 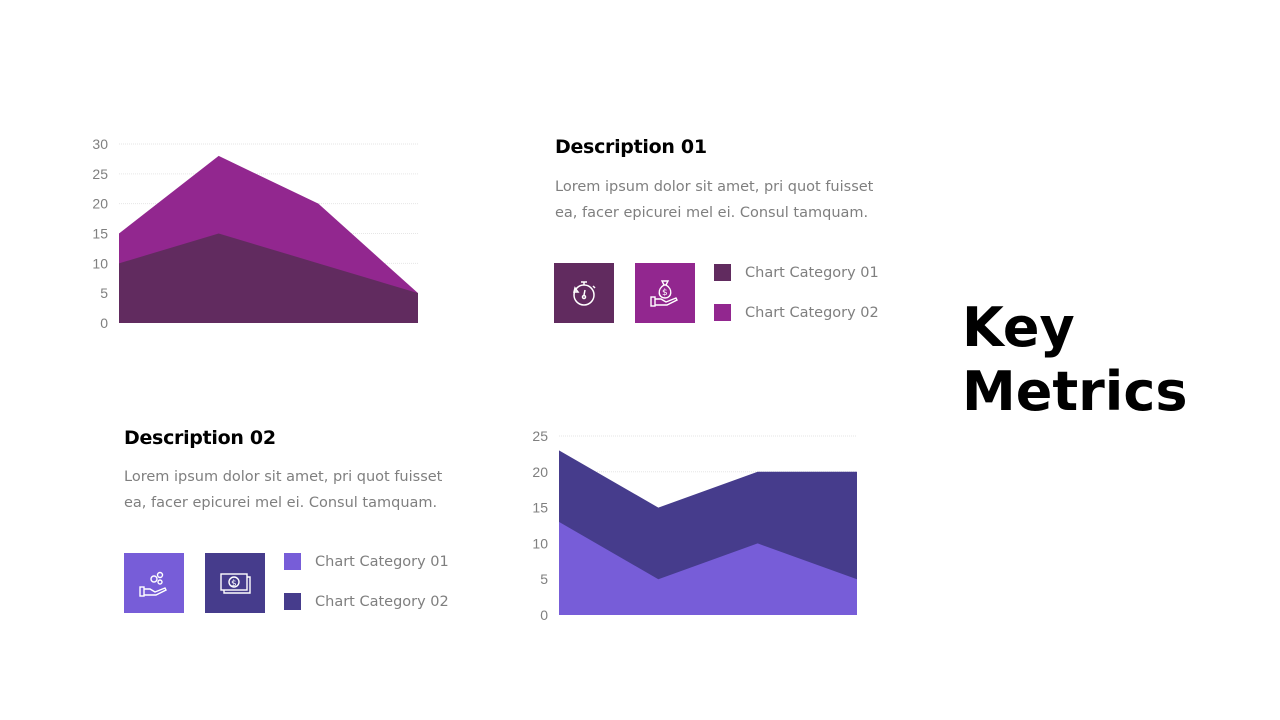 I want to click on description-01-title: Description 01, so click(x=631, y=147).